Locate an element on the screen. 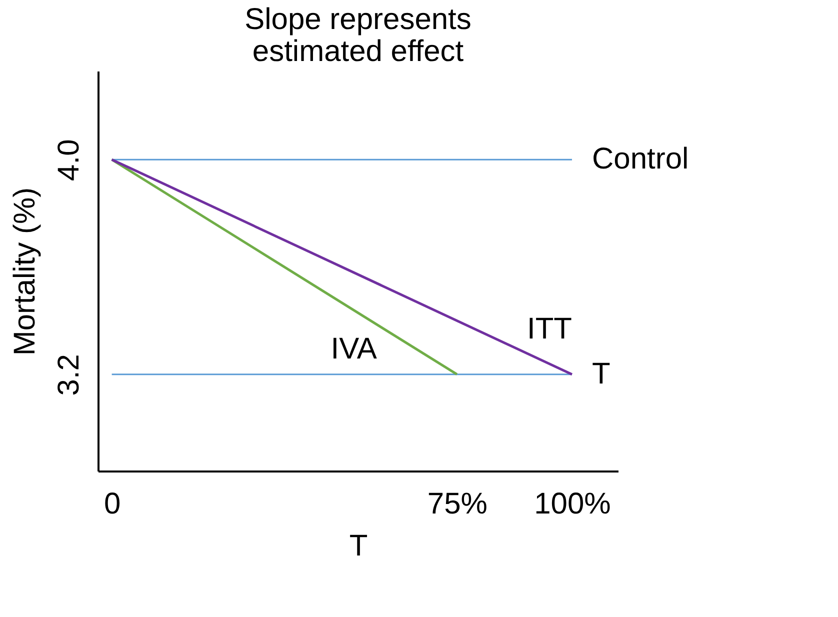  y-tick-label: 3.2 is located at coordinates (69, 375).